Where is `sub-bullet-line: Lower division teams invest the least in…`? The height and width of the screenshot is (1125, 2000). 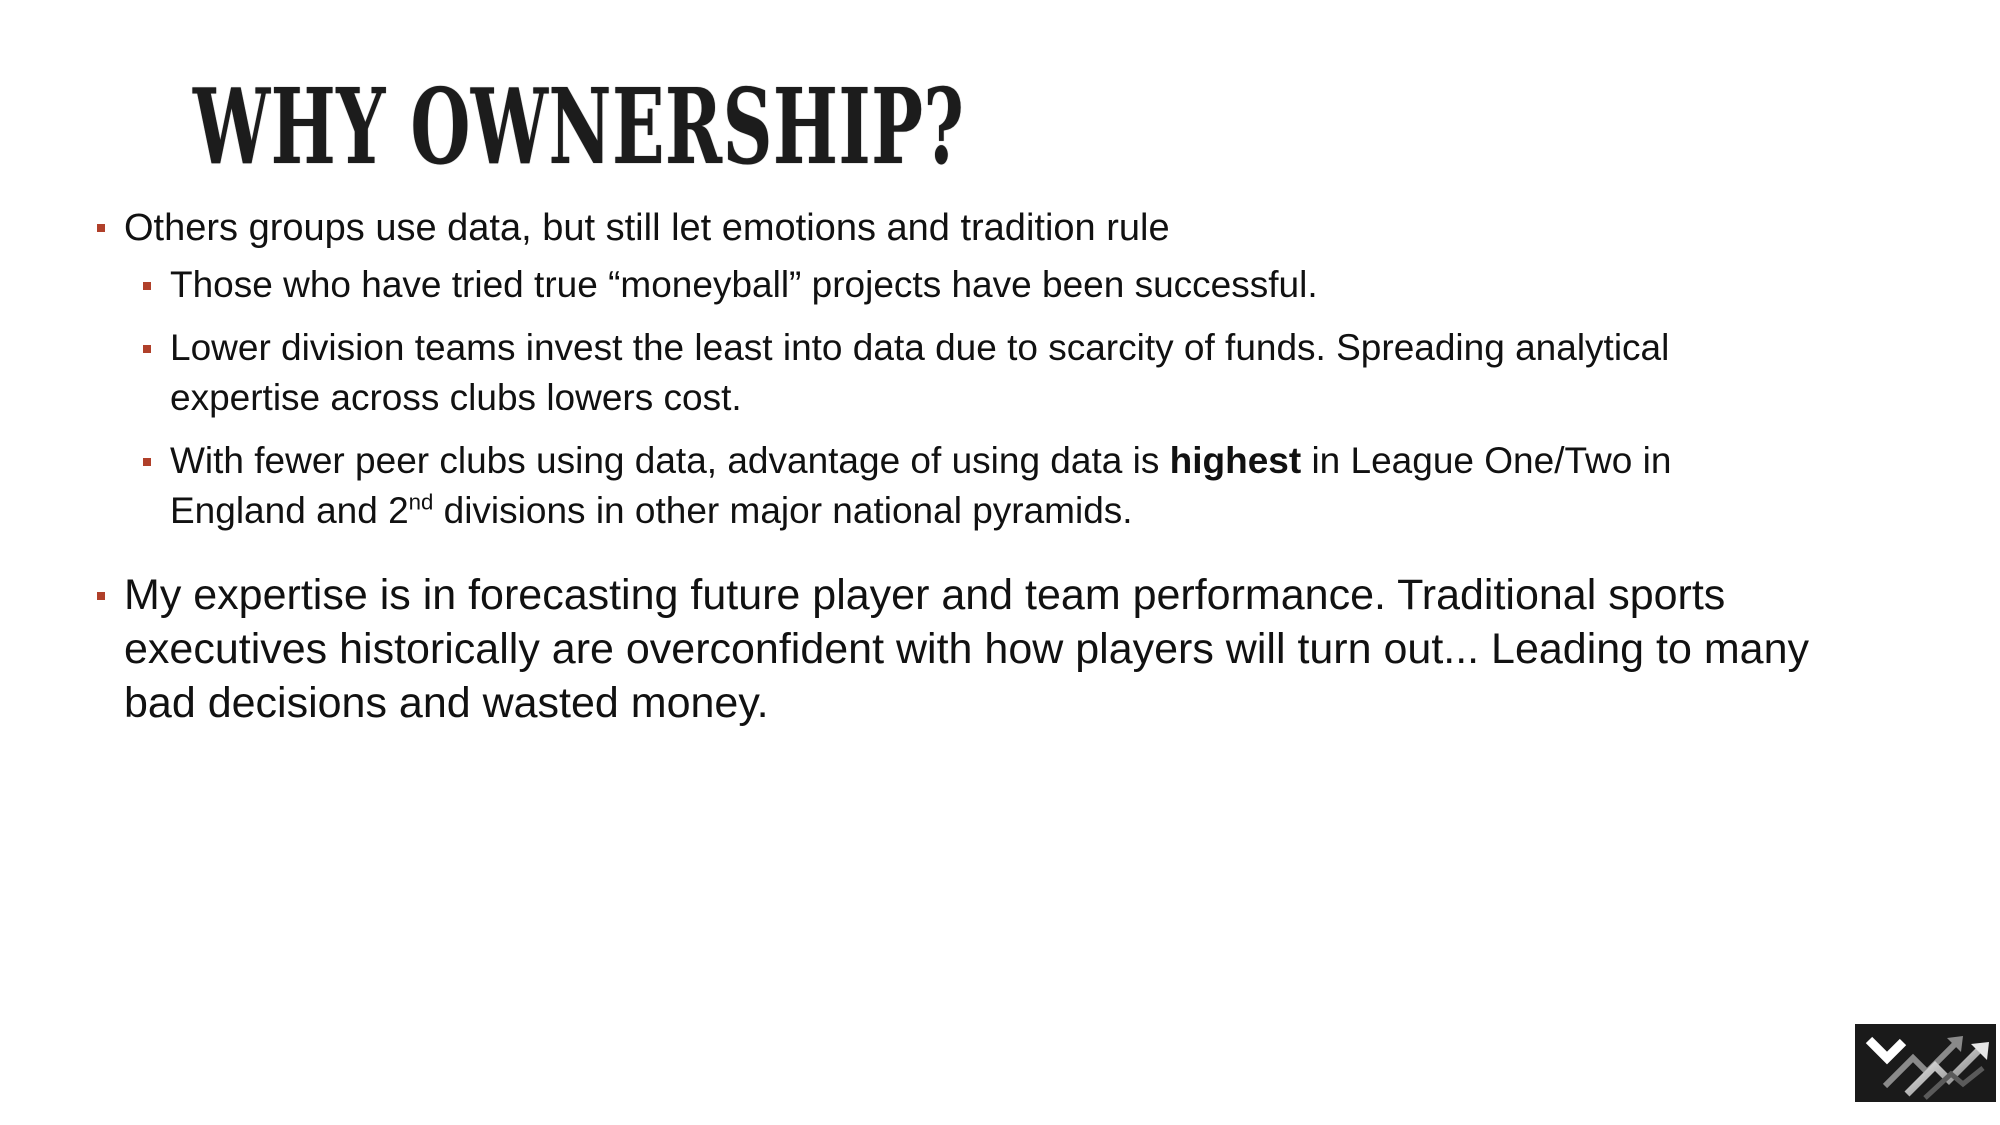 sub-bullet-line: Lower division teams invest the least in… is located at coordinates (920, 347).